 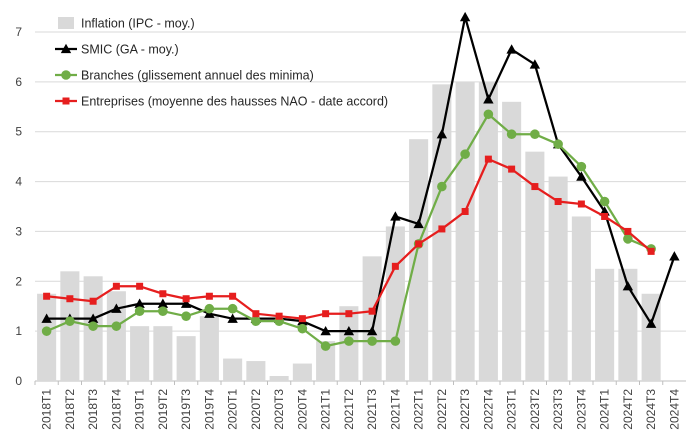 What do you see at coordinates (349, 409) in the screenshot?
I see `x-tick-label: 2021T2` at bounding box center [349, 409].